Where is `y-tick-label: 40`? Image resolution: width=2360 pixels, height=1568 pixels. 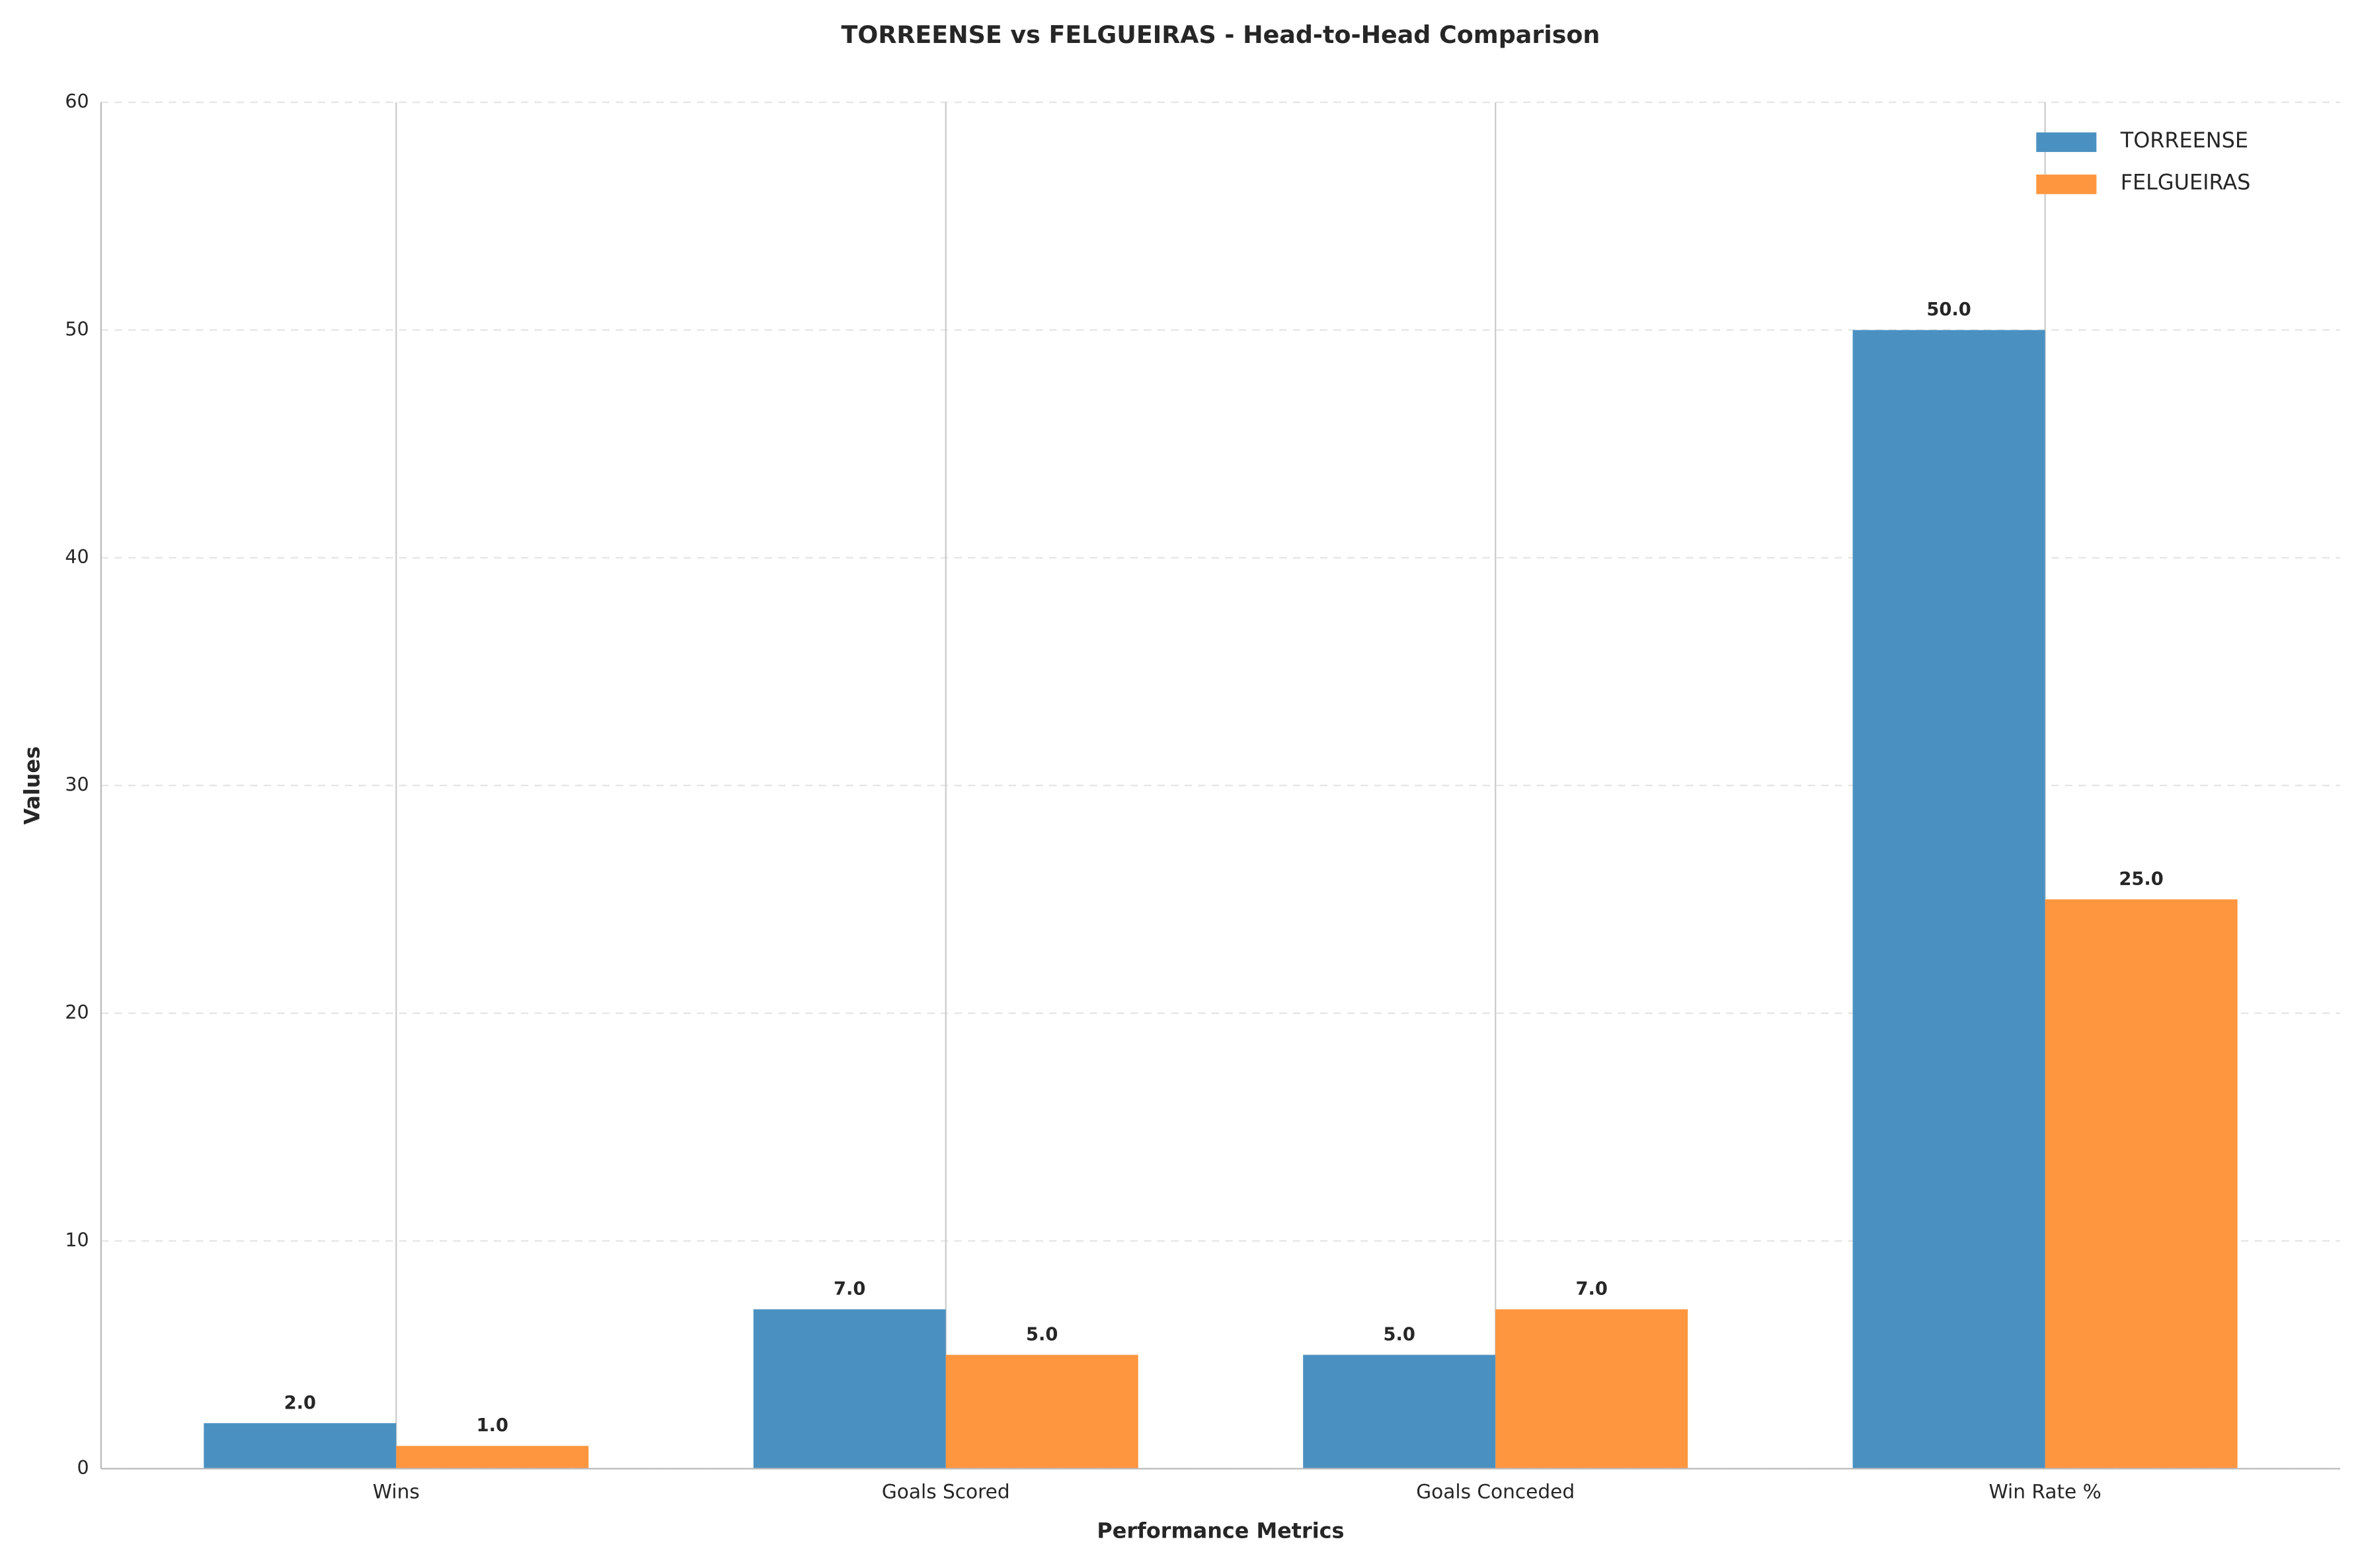 y-tick-label: 40 is located at coordinates (77, 557).